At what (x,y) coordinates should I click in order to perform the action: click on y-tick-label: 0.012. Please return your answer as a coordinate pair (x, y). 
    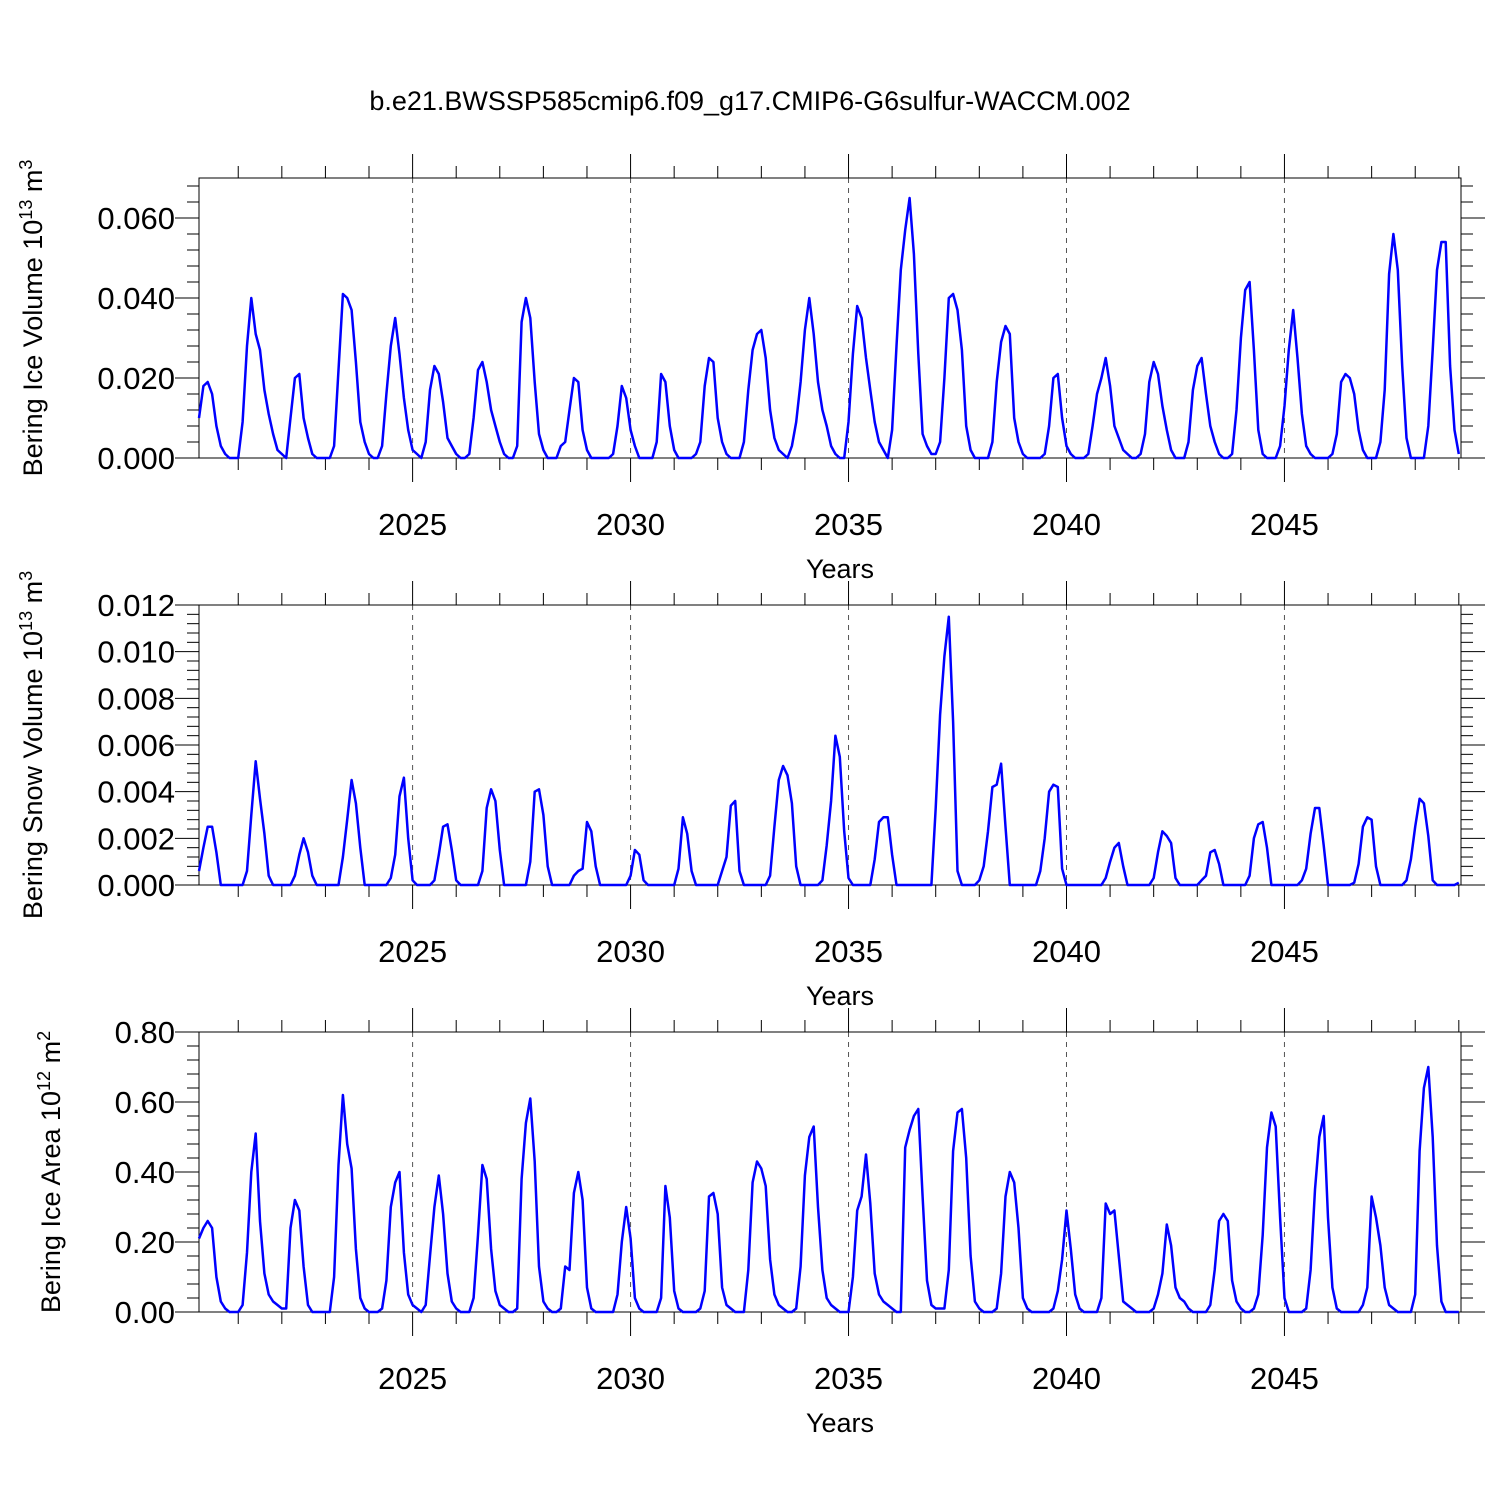
    Looking at the image, I should click on (136, 605).